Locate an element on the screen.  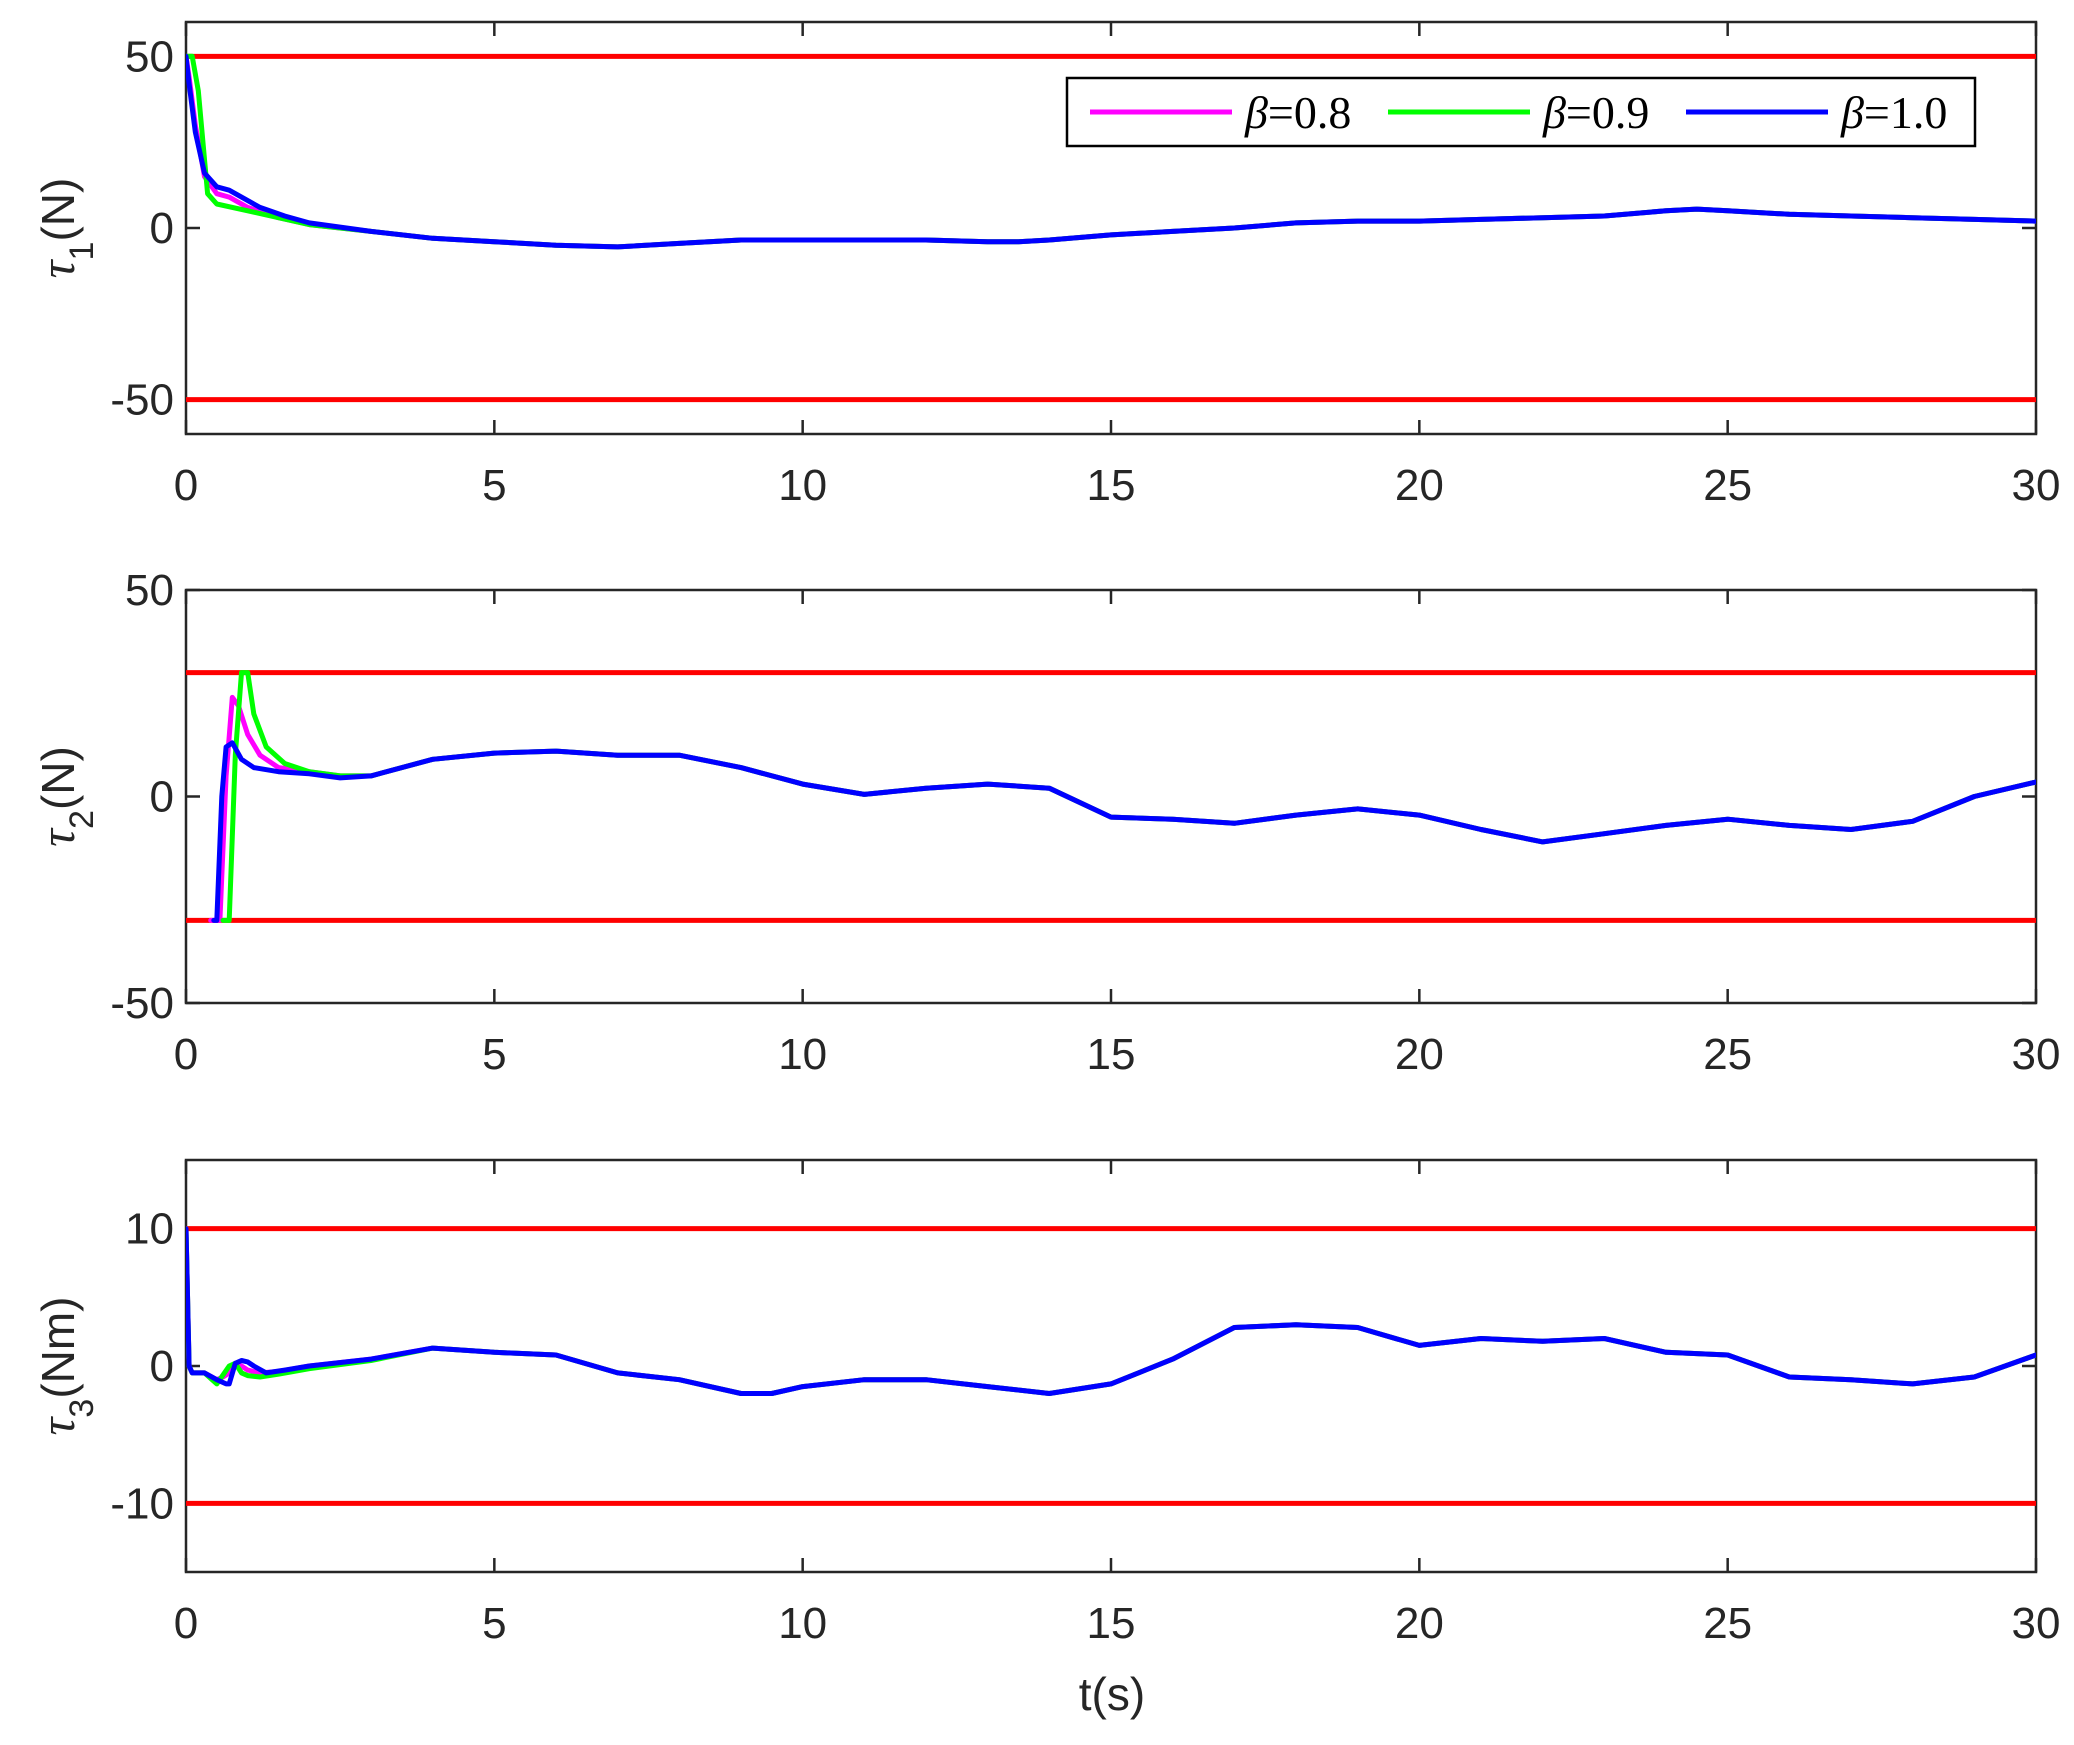
y-axis-label: τ3(Nm) is located at coordinates (65, 1365).